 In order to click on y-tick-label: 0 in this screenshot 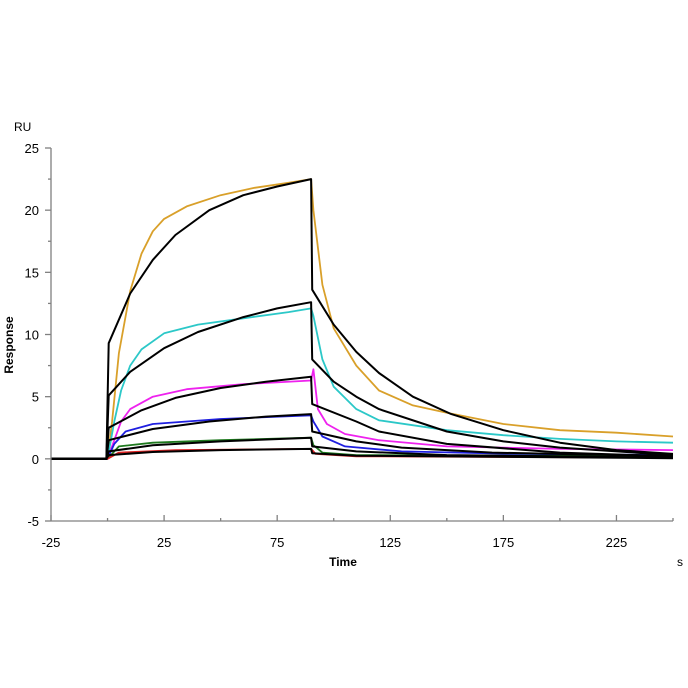, I will do `click(35, 459)`.